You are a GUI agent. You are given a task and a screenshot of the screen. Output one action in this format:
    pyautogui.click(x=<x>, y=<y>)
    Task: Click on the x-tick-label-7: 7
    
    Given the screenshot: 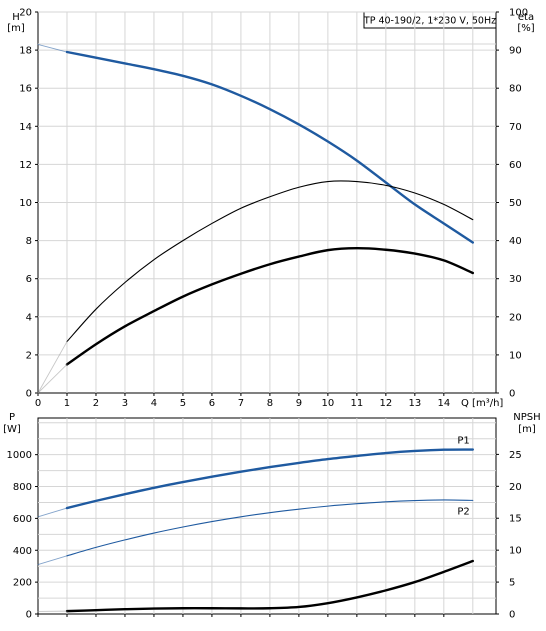 What is the action you would take?
    pyautogui.click(x=241, y=403)
    